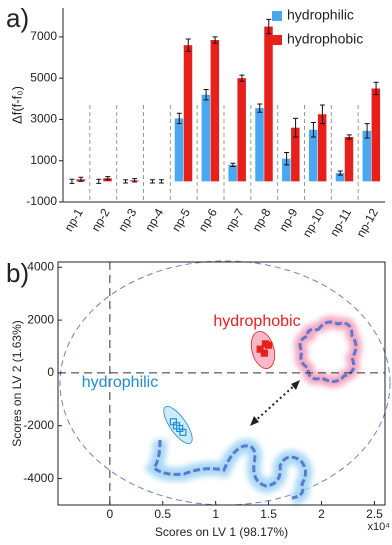 This screenshot has width=392, height=545. Describe the element at coordinates (162, 514) in the screenshot. I see `x-tick-label: 0.5` at that location.